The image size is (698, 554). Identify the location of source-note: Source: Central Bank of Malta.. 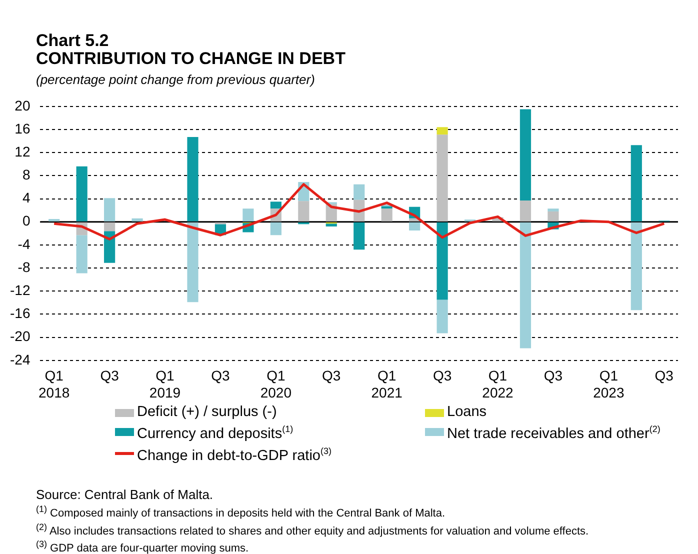
(125, 495).